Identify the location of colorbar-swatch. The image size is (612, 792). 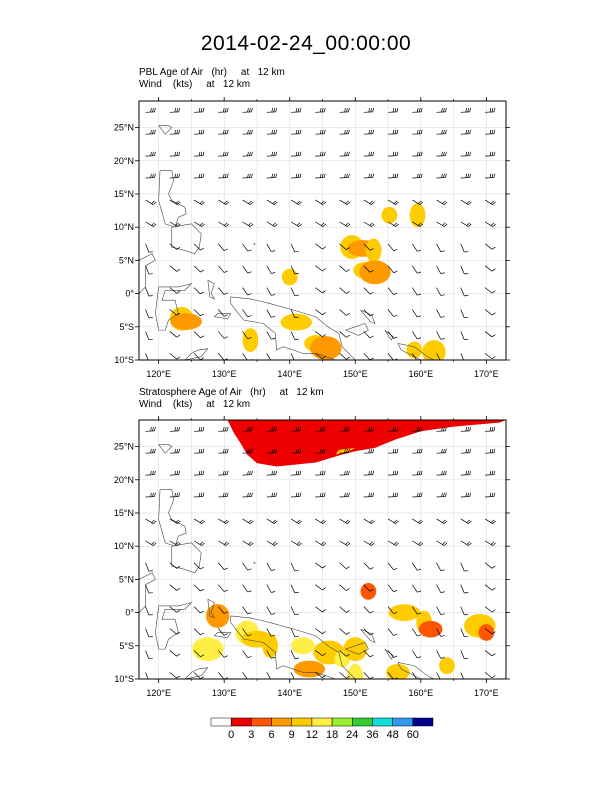
(423, 722).